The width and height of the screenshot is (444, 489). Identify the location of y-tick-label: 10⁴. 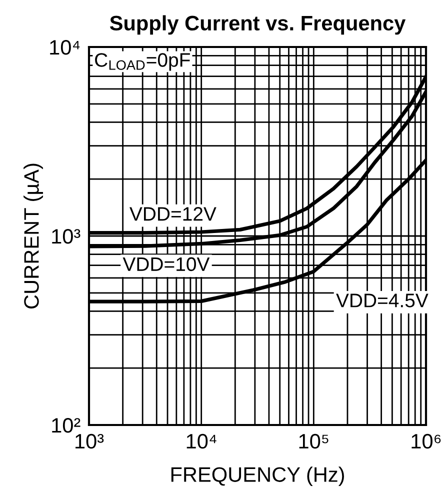
(65, 47).